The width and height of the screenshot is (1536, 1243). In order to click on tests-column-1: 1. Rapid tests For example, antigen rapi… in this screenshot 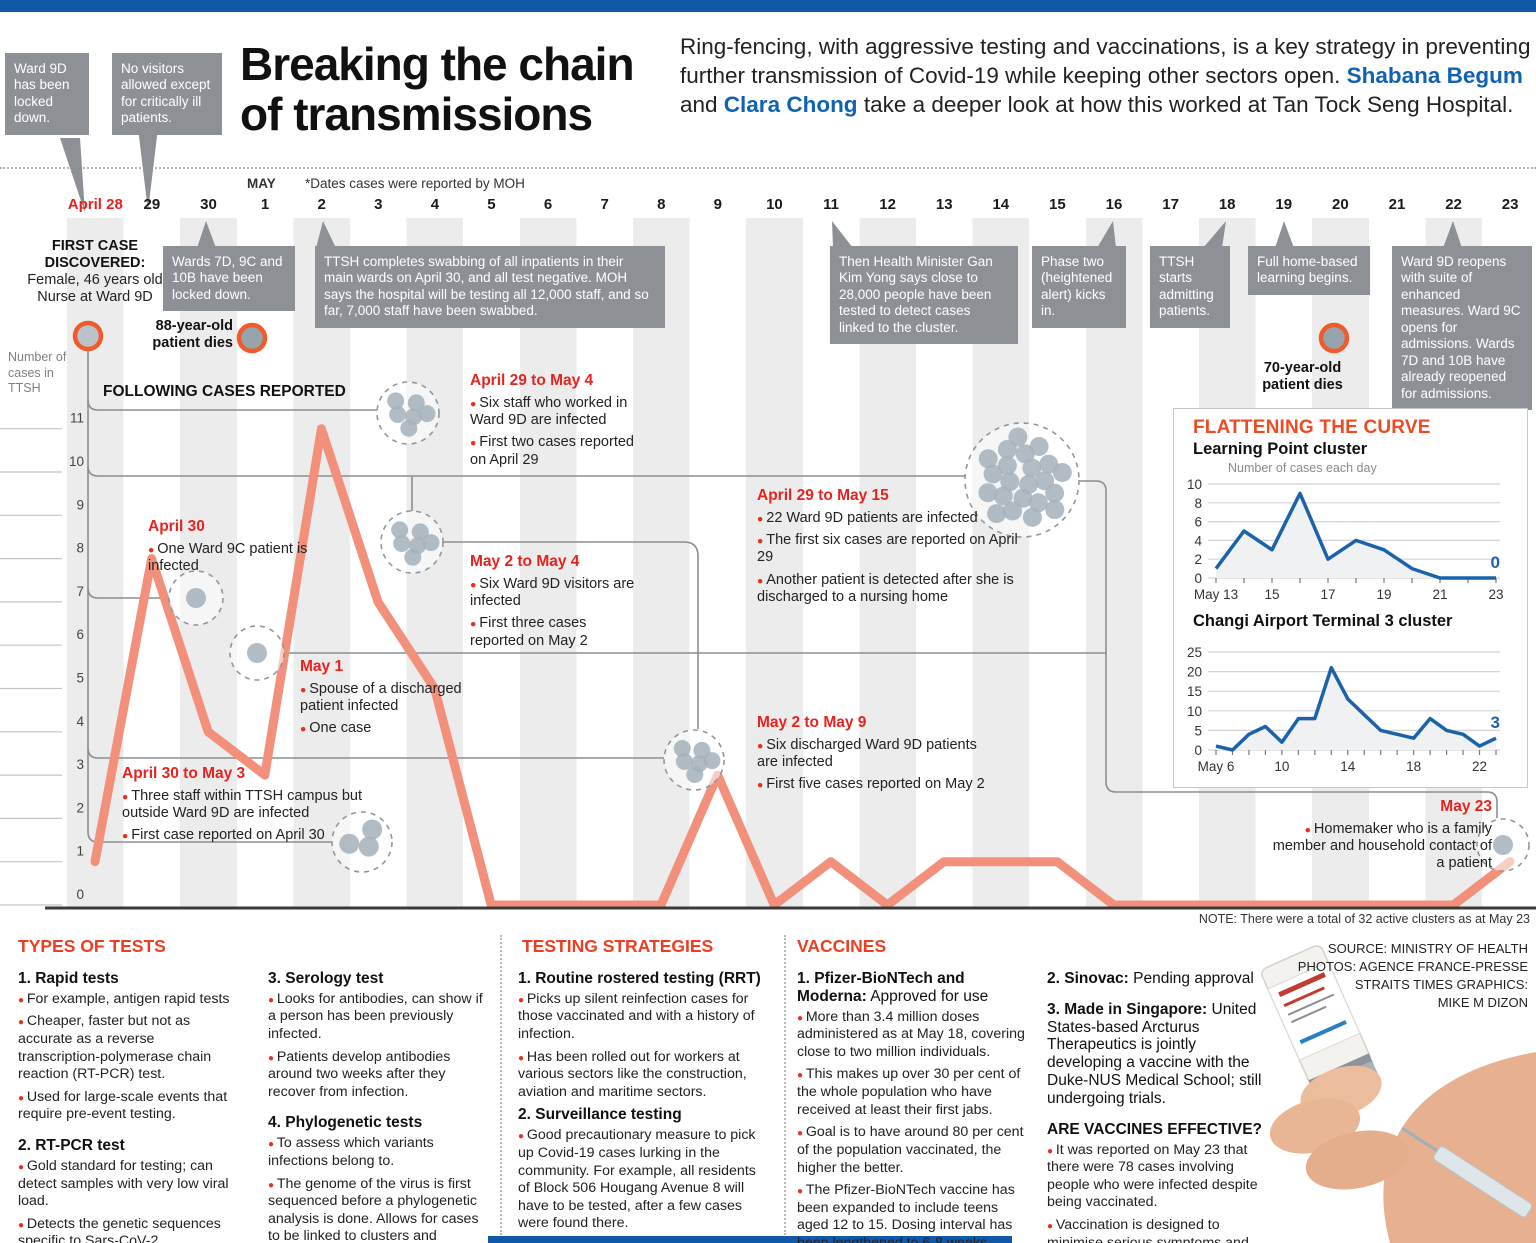, I will do `click(129, 1100)`.